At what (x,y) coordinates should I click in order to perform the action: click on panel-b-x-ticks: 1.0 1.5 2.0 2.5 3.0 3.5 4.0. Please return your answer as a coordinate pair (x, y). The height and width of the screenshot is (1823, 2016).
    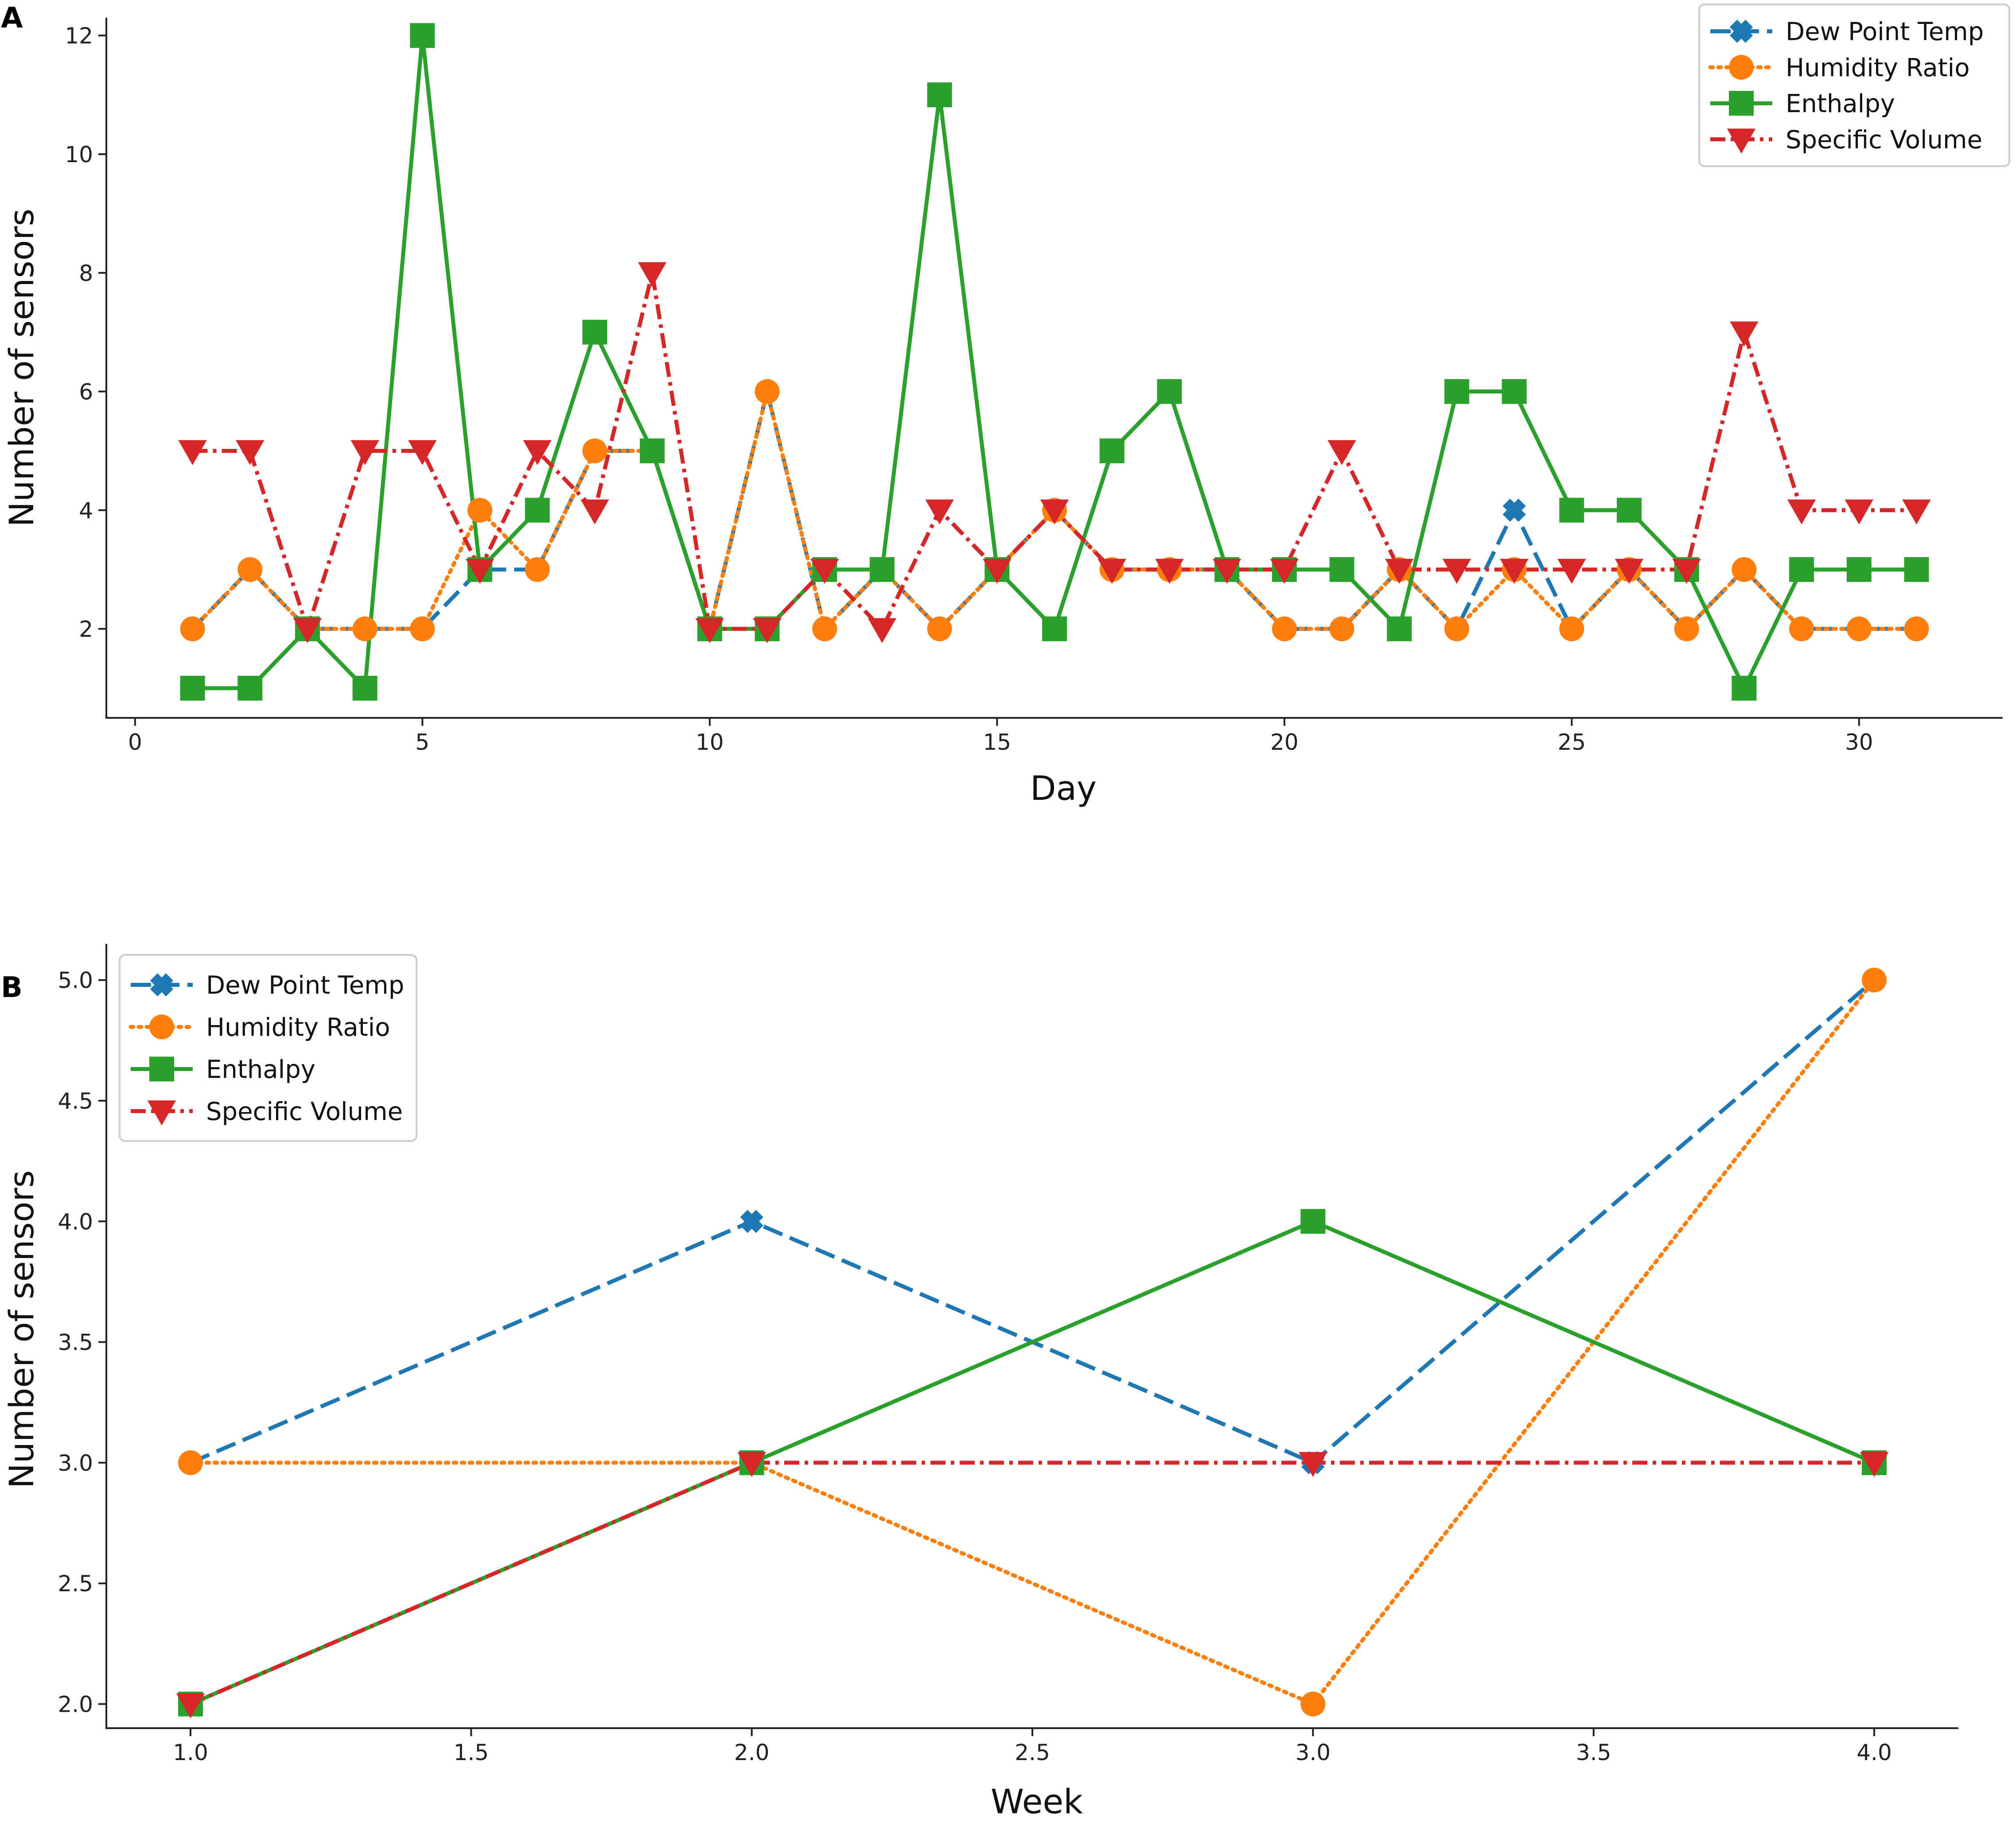
    Looking at the image, I should click on (1033, 1747).